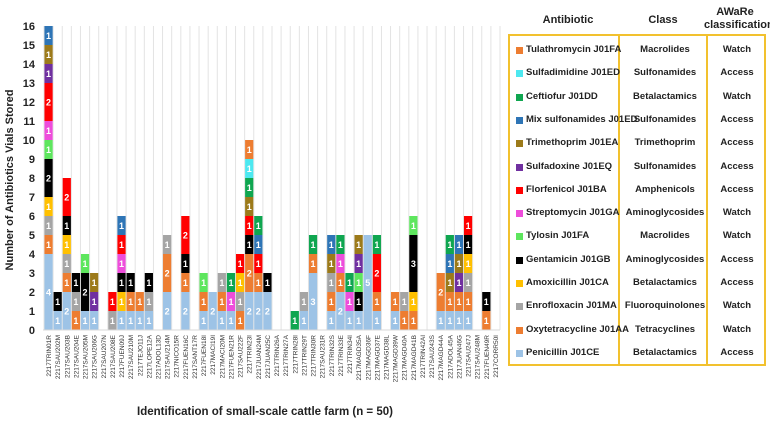  Describe the element at coordinates (29, 103) in the screenshot. I see `y-tick-label: 12` at that location.